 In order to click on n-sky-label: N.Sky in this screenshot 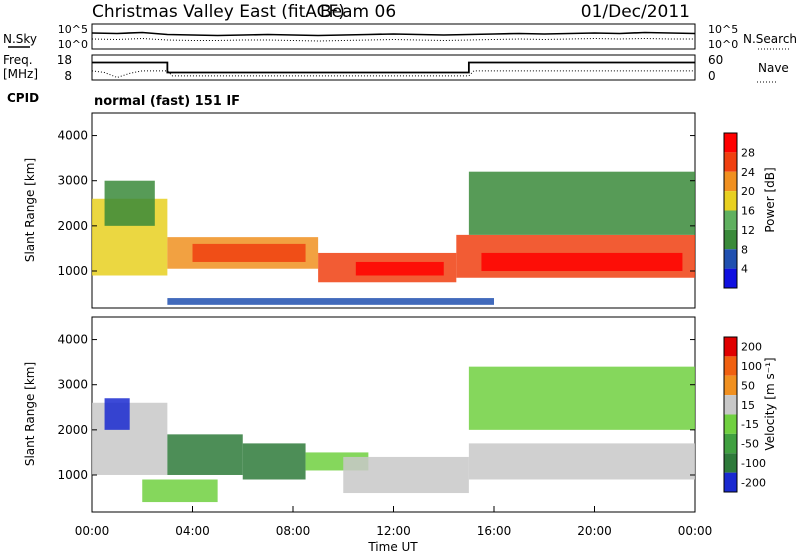, I will do `click(20, 39)`.